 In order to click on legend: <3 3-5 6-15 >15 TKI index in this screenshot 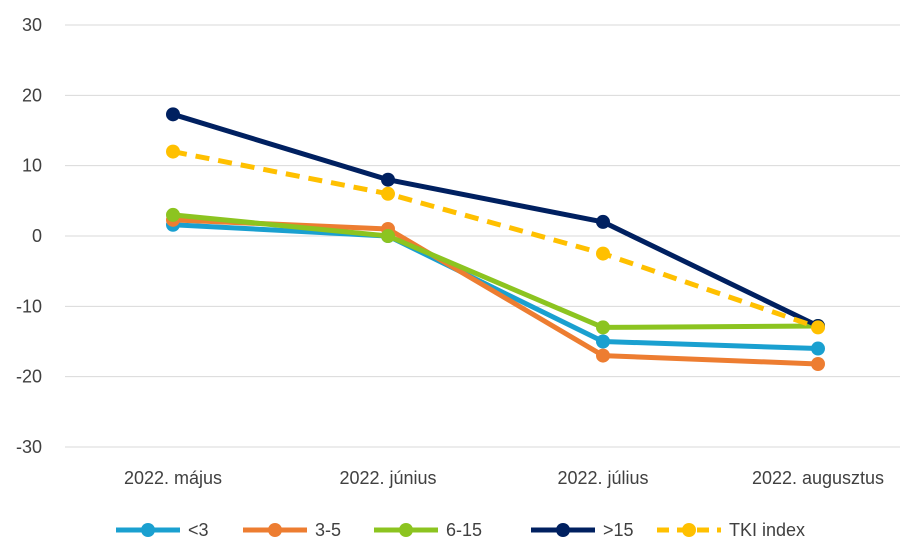, I will do `click(460, 530)`.